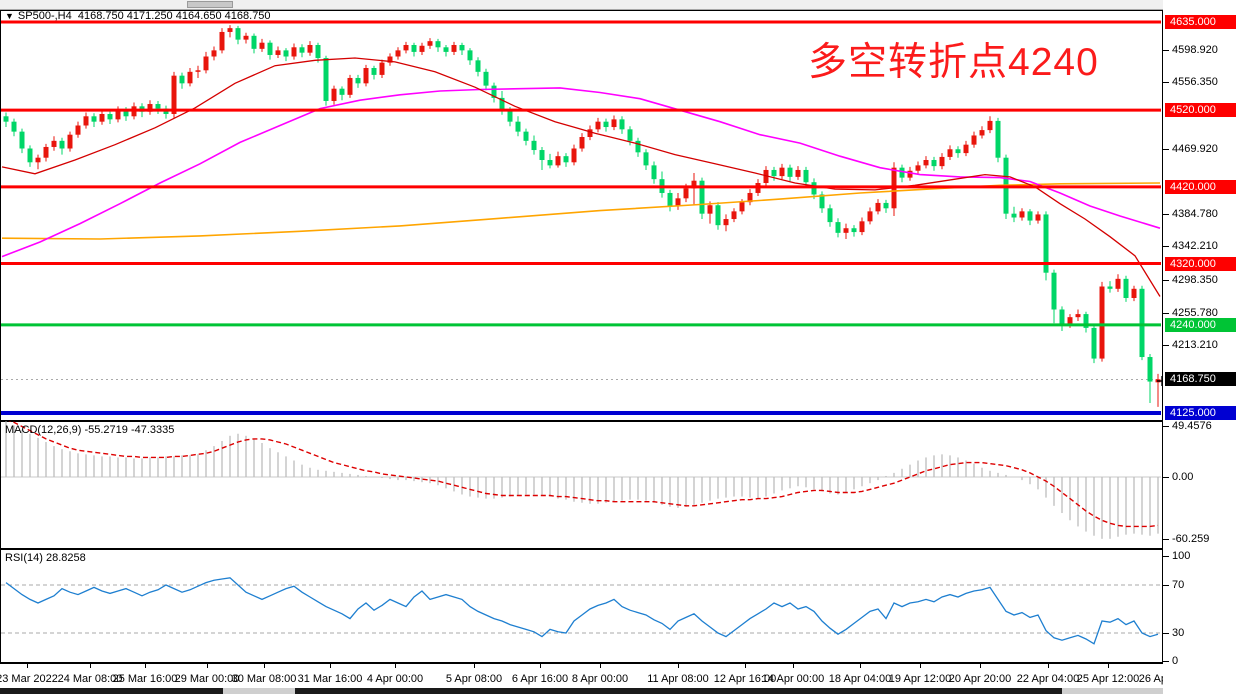 The height and width of the screenshot is (694, 1238). I want to click on axis-price-label: 30, so click(1178, 633).